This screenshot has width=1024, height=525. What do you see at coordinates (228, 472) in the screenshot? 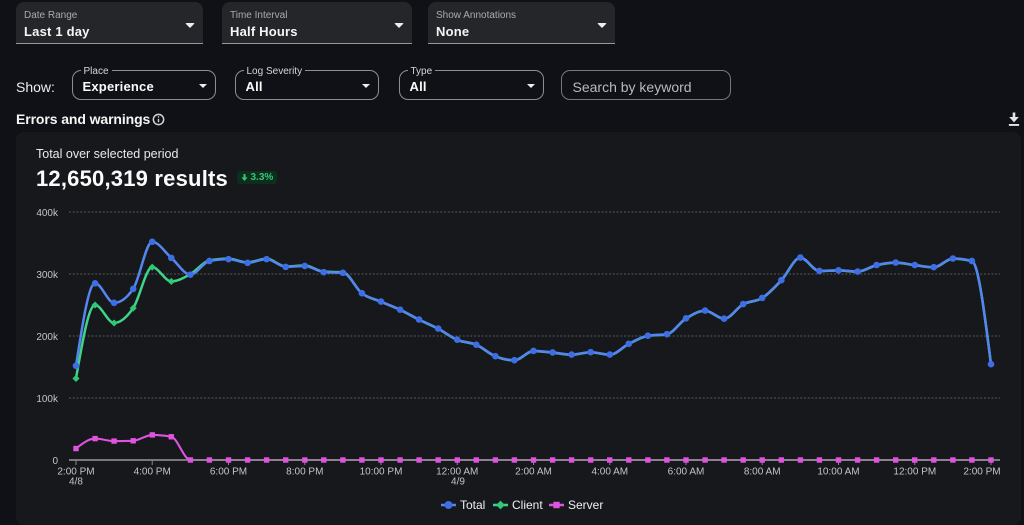
I see `svg-text: 6:00 PM` at bounding box center [228, 472].